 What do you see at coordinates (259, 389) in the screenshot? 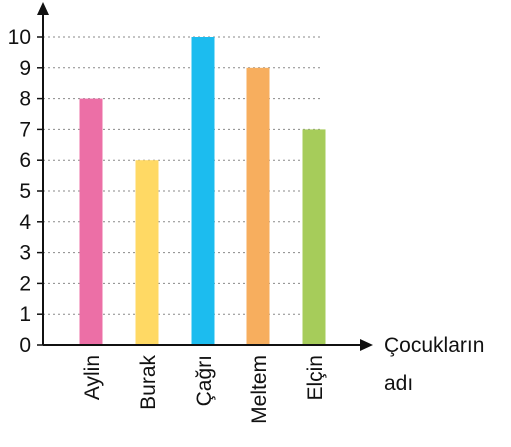
I see `x-tick-label: Meltem` at bounding box center [259, 389].